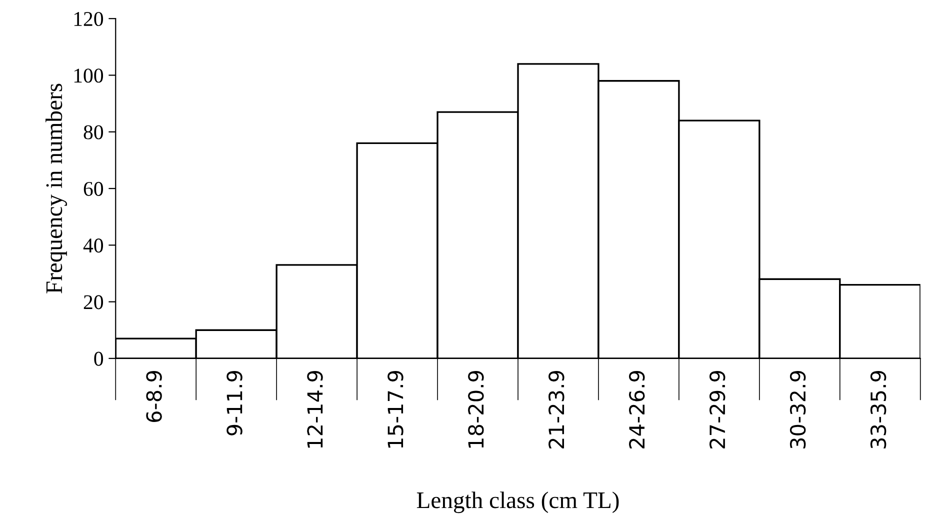 Image resolution: width=925 pixels, height=531 pixels. What do you see at coordinates (517, 503) in the screenshot?
I see `x-axis-title: Length class (cm TL)` at bounding box center [517, 503].